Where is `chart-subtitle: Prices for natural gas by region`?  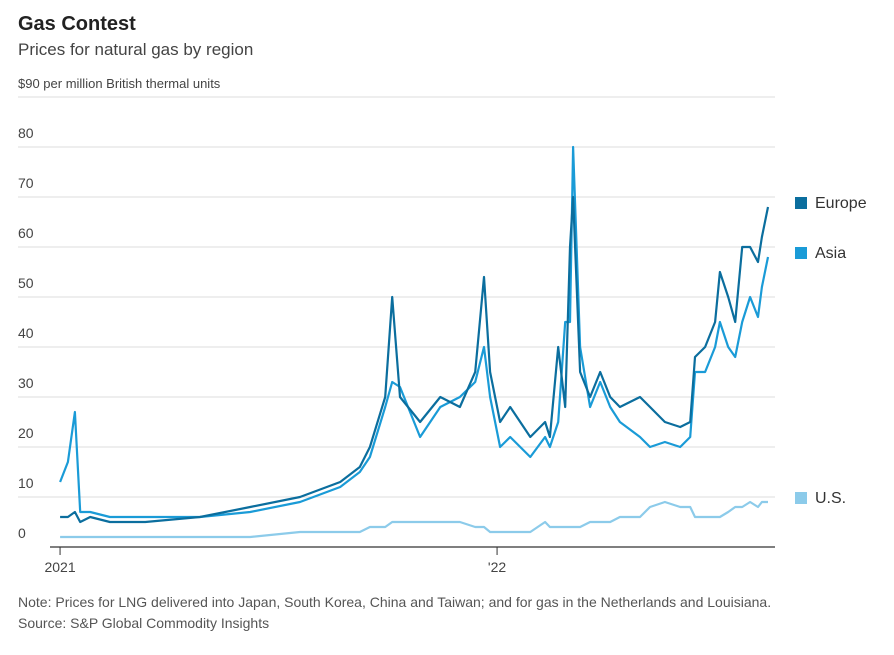
chart-subtitle: Prices for natural gas by region is located at coordinates (135, 49).